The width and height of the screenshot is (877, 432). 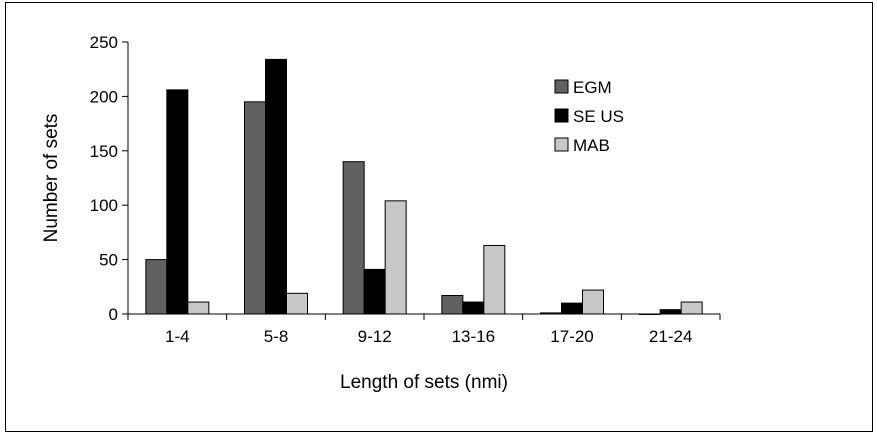 What do you see at coordinates (571, 336) in the screenshot?
I see `x-tick-label-17-20: 17-20` at bounding box center [571, 336].